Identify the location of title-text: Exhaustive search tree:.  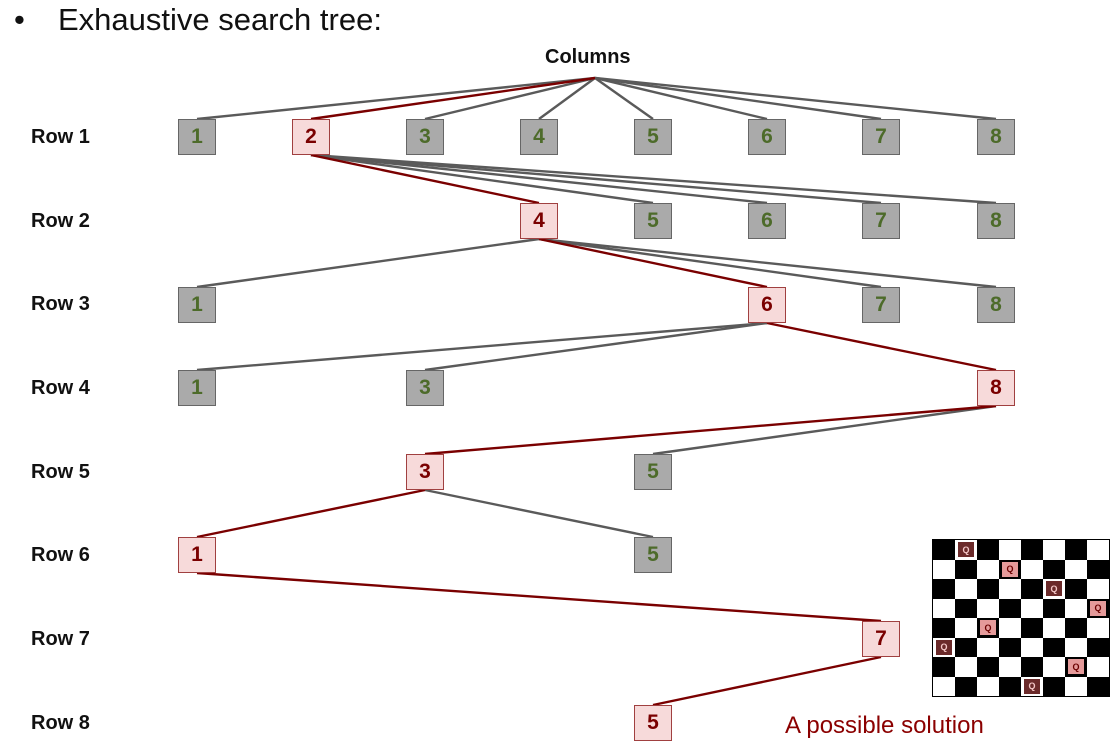
(220, 19).